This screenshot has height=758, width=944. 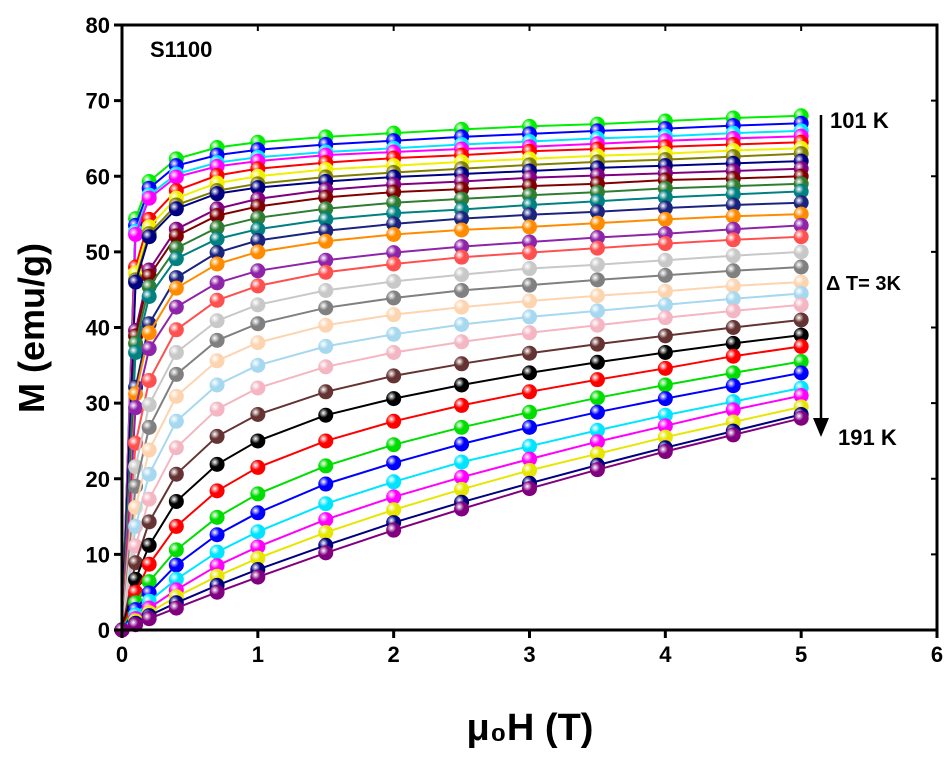 What do you see at coordinates (98, 252) in the screenshot?
I see `y-tick-label: 50` at bounding box center [98, 252].